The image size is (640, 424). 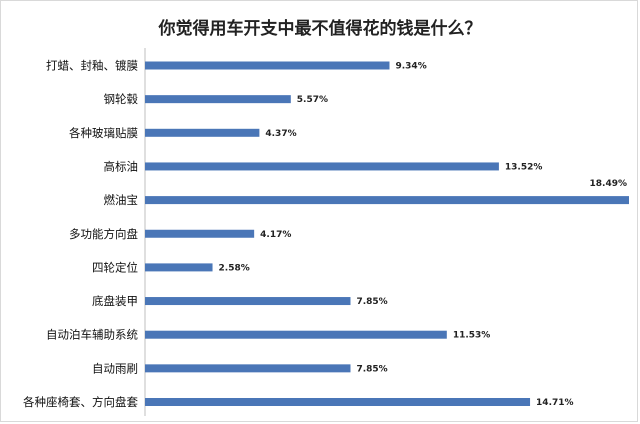 I want to click on category-label: 高标油, so click(x=121, y=166).